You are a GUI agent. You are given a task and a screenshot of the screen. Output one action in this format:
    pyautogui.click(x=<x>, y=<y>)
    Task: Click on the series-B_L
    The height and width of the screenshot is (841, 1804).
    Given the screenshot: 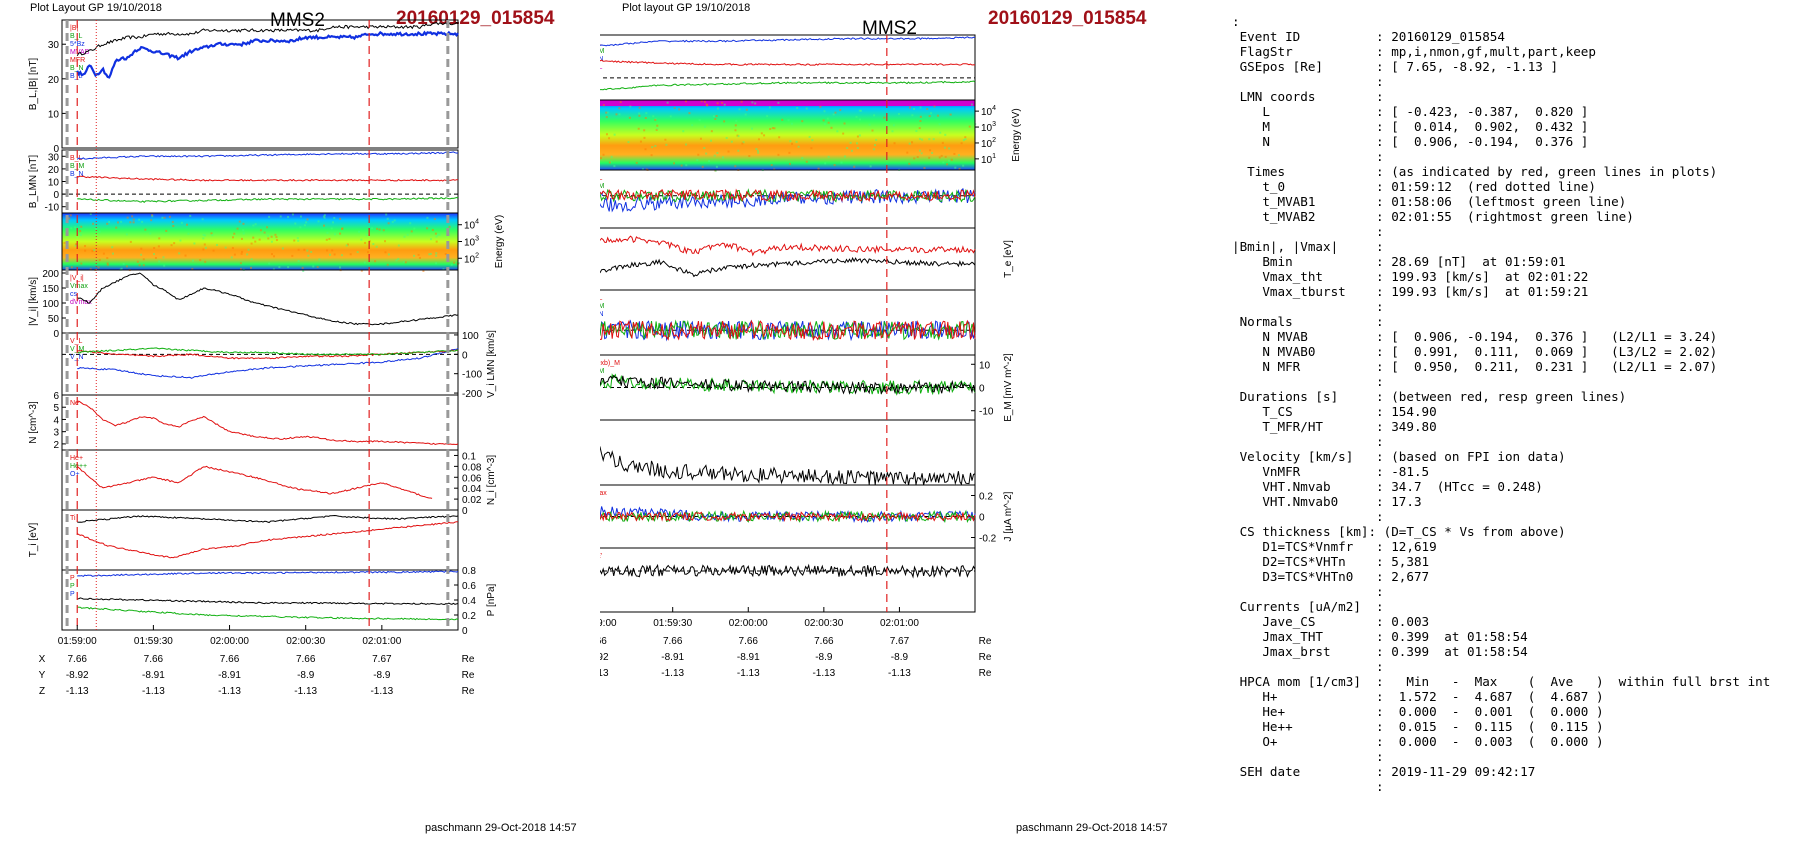 What is the action you would take?
    pyautogui.click(x=267, y=155)
    